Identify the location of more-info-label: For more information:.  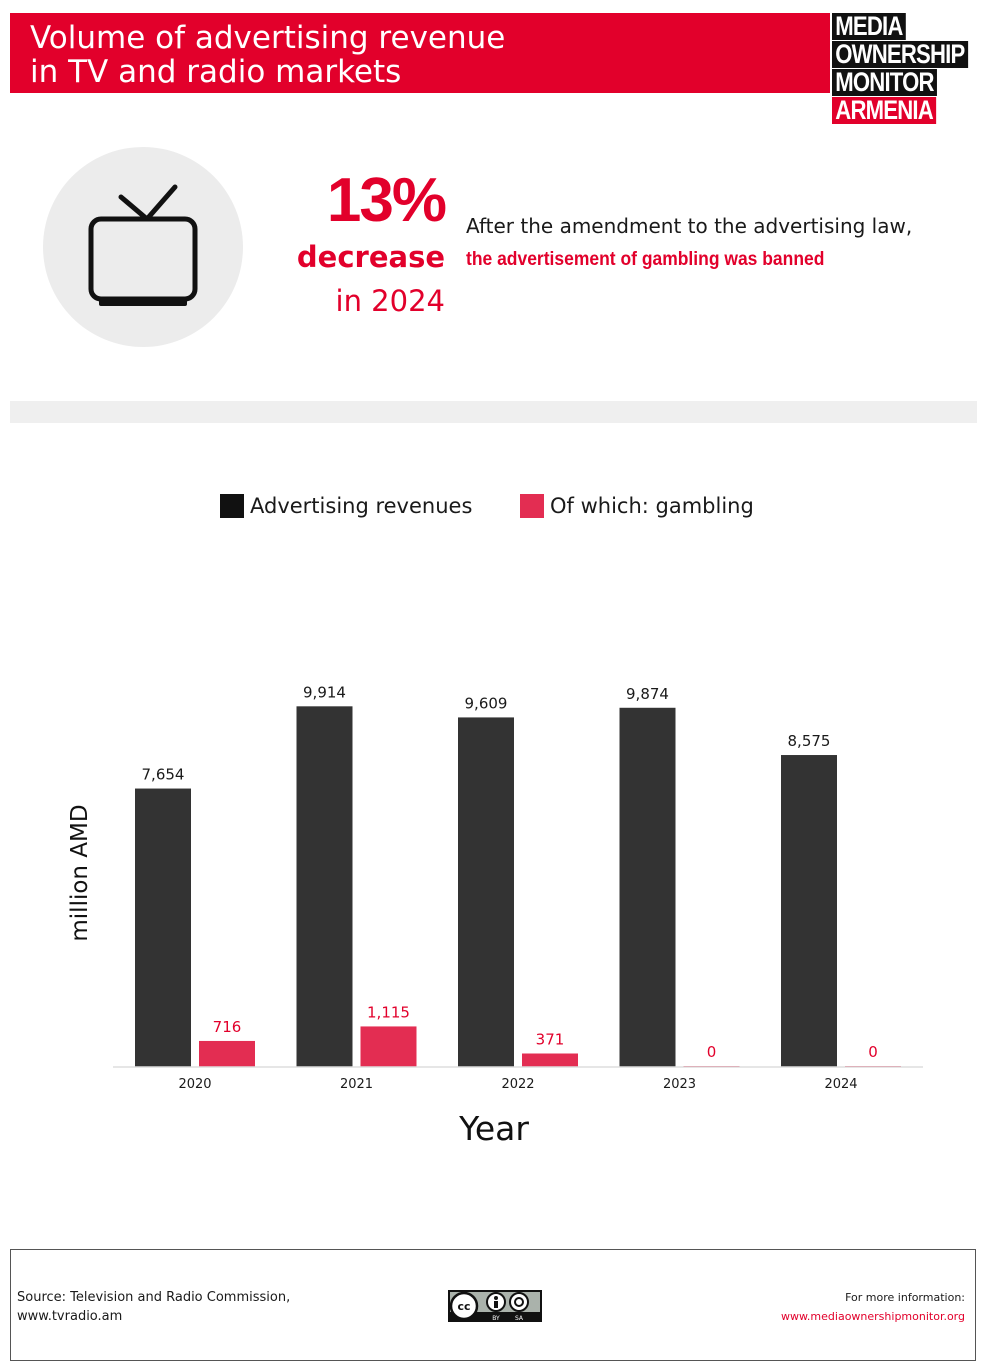
(905, 1297).